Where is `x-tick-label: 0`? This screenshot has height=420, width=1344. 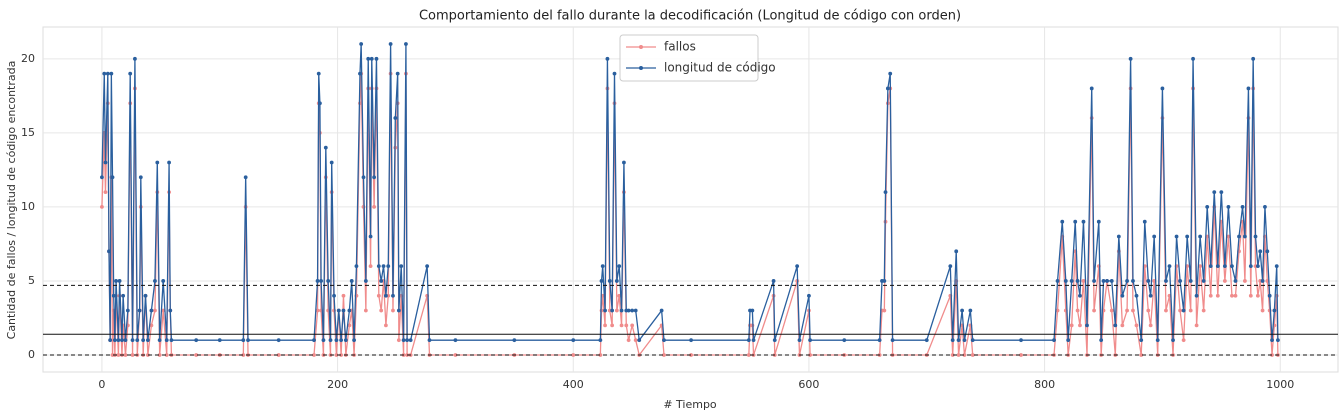 x-tick-label: 0 is located at coordinates (101, 384).